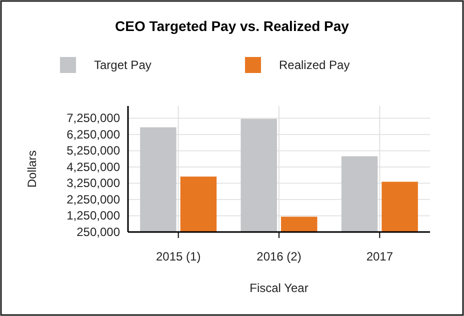 The width and height of the screenshot is (464, 316). What do you see at coordinates (380, 257) in the screenshot?
I see `x-tick-label: 2017` at bounding box center [380, 257].